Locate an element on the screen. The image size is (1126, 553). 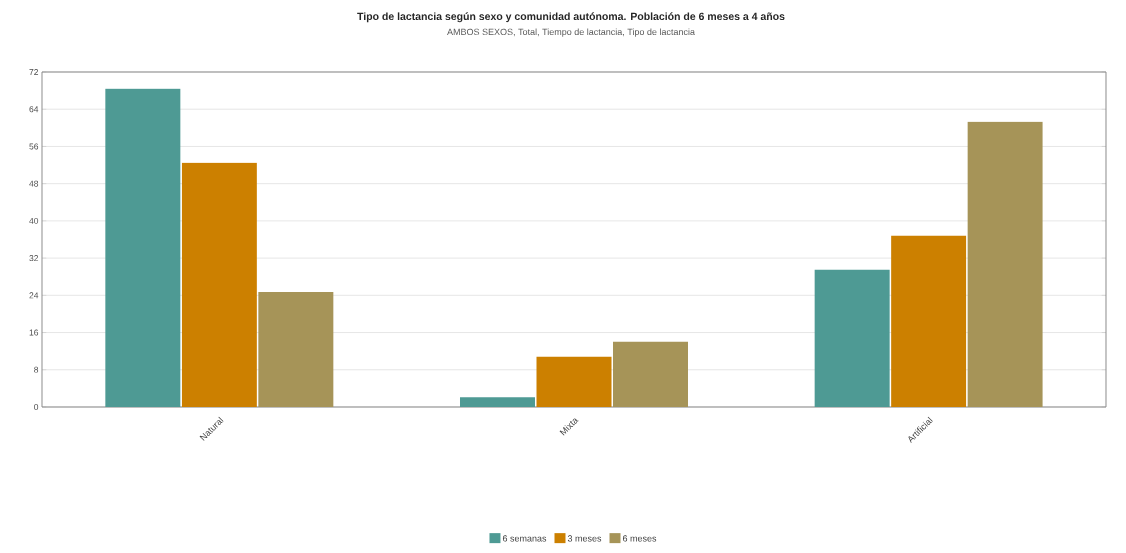
y-tick-label: 16 is located at coordinates (34, 332).